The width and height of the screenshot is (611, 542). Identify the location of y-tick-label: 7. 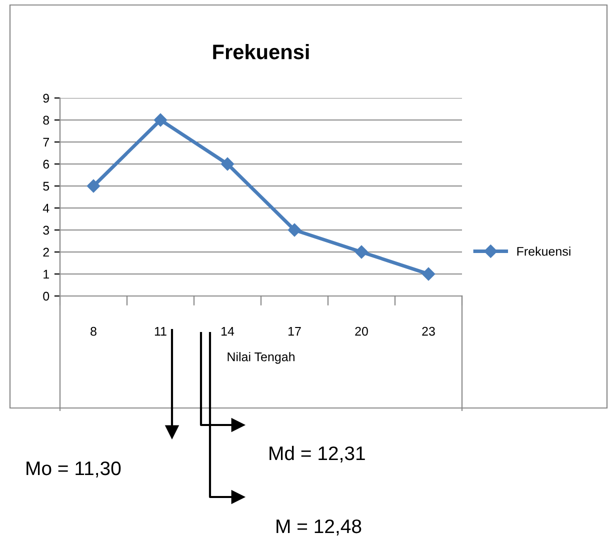
(46, 142).